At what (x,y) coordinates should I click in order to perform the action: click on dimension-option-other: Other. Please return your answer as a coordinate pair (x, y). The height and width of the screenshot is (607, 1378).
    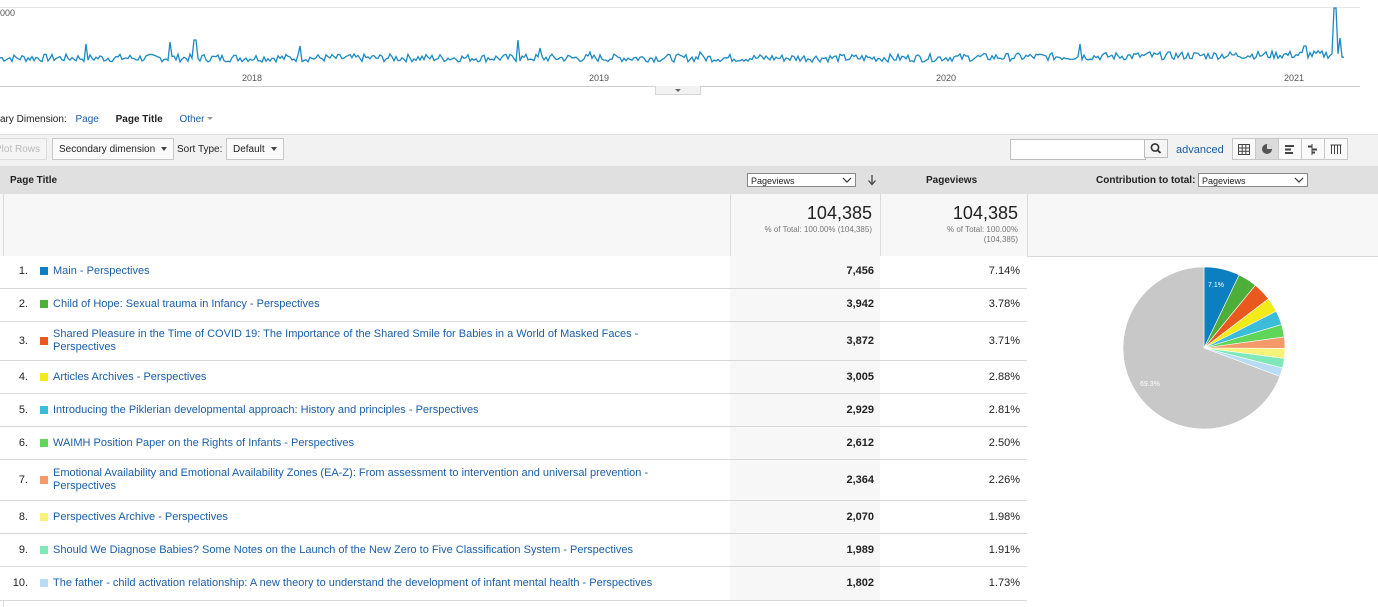
    Looking at the image, I should click on (196, 119).